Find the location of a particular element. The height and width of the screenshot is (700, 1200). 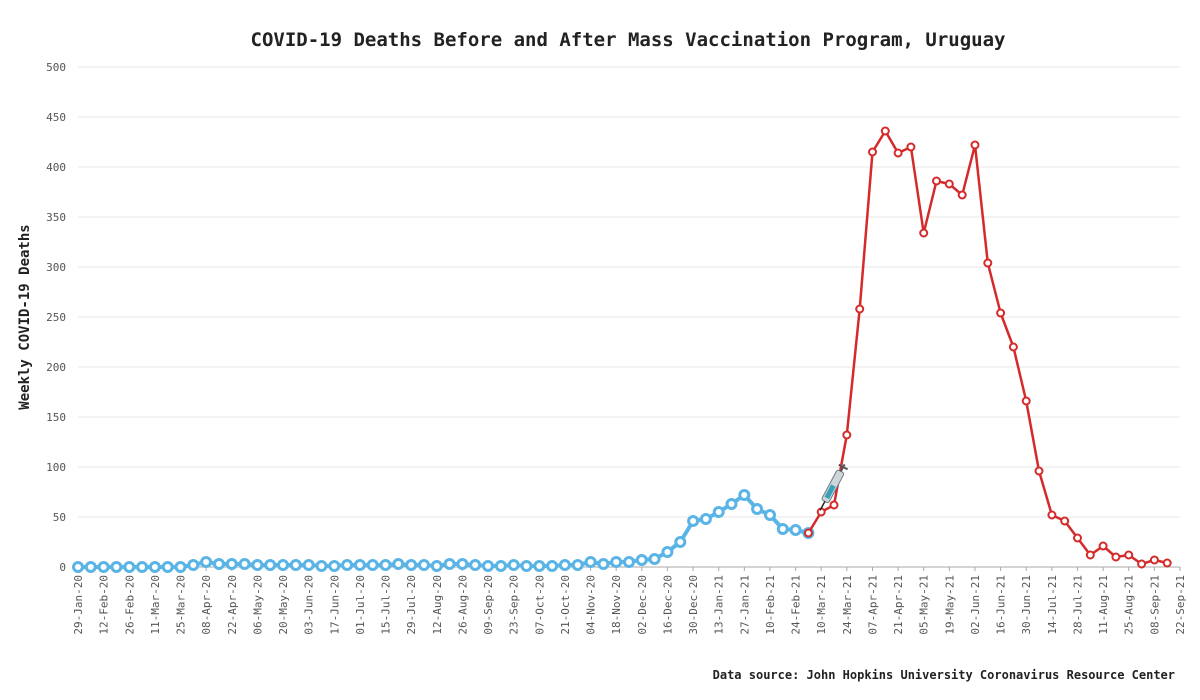

x-tick-label: 06-May-20 is located at coordinates (257, 605).